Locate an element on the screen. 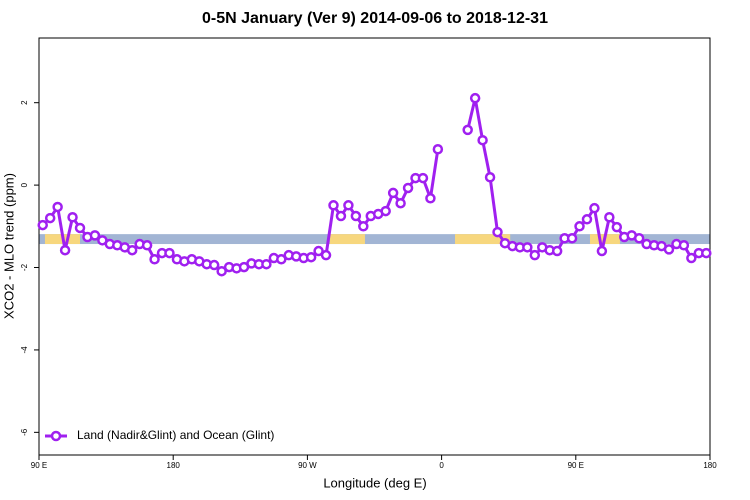 The width and height of the screenshot is (750, 500). y-tick-label: 0 is located at coordinates (24, 184).